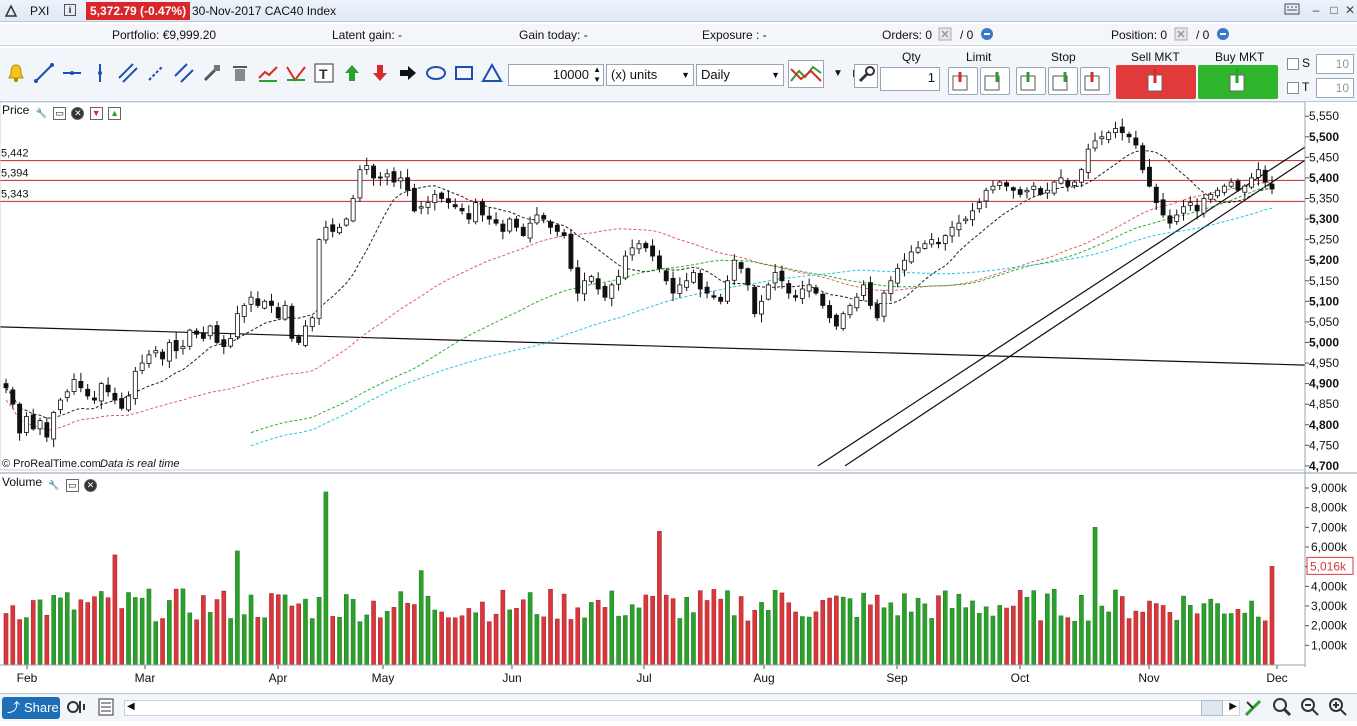  I want to click on triangle-icon, so click(492, 74).